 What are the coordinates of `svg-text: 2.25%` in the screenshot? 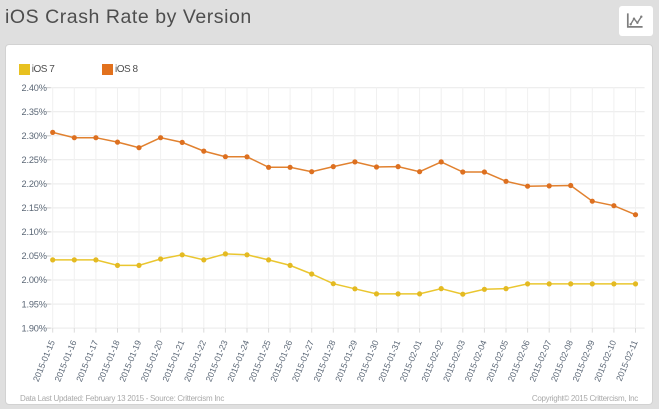 It's located at (33, 160).